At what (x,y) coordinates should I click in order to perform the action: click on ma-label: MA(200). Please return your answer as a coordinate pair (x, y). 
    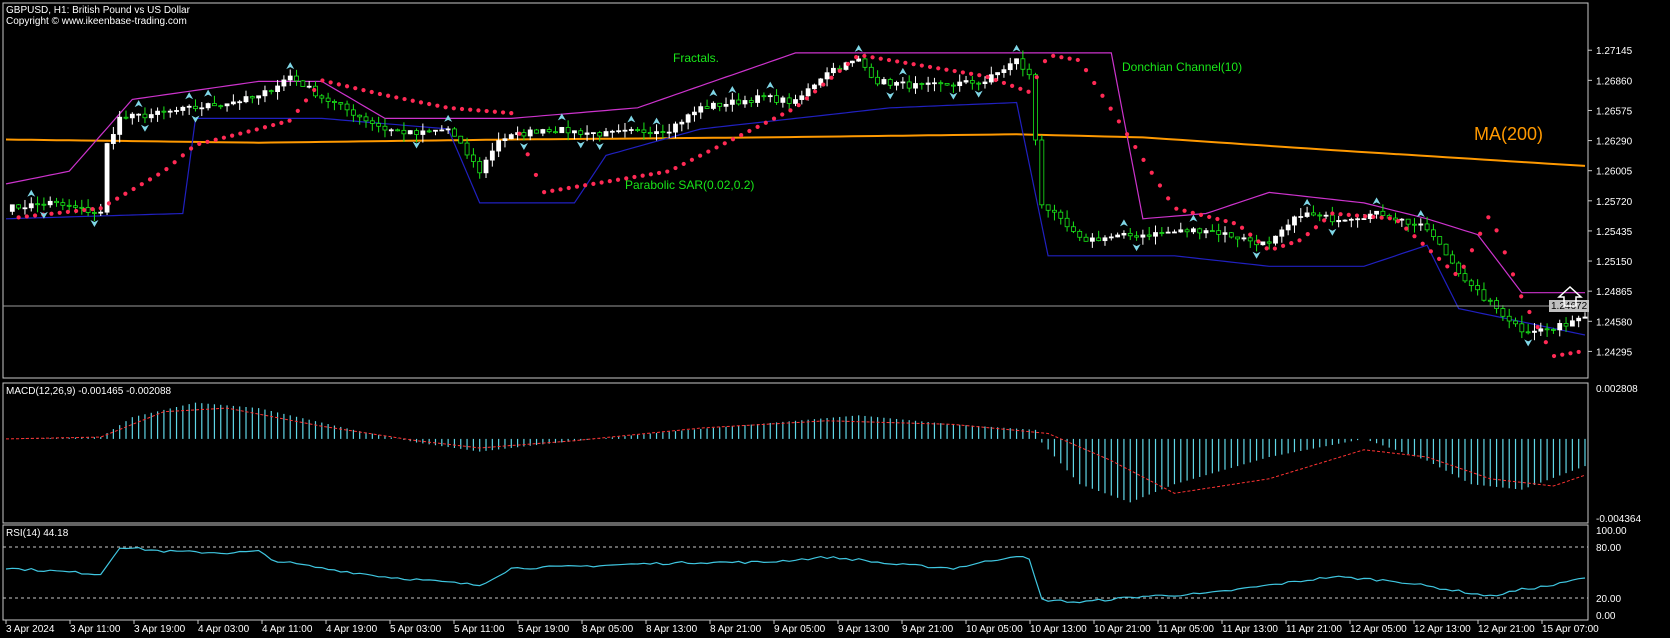
    Looking at the image, I should click on (1508, 134).